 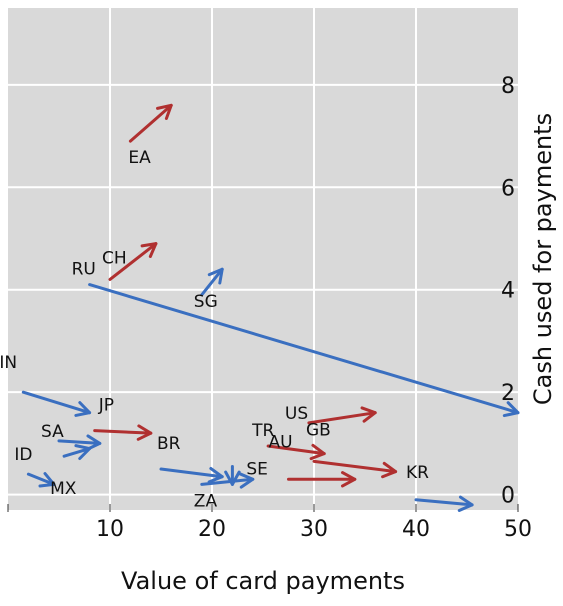 I want to click on arrow-mx, so click(x=77, y=452).